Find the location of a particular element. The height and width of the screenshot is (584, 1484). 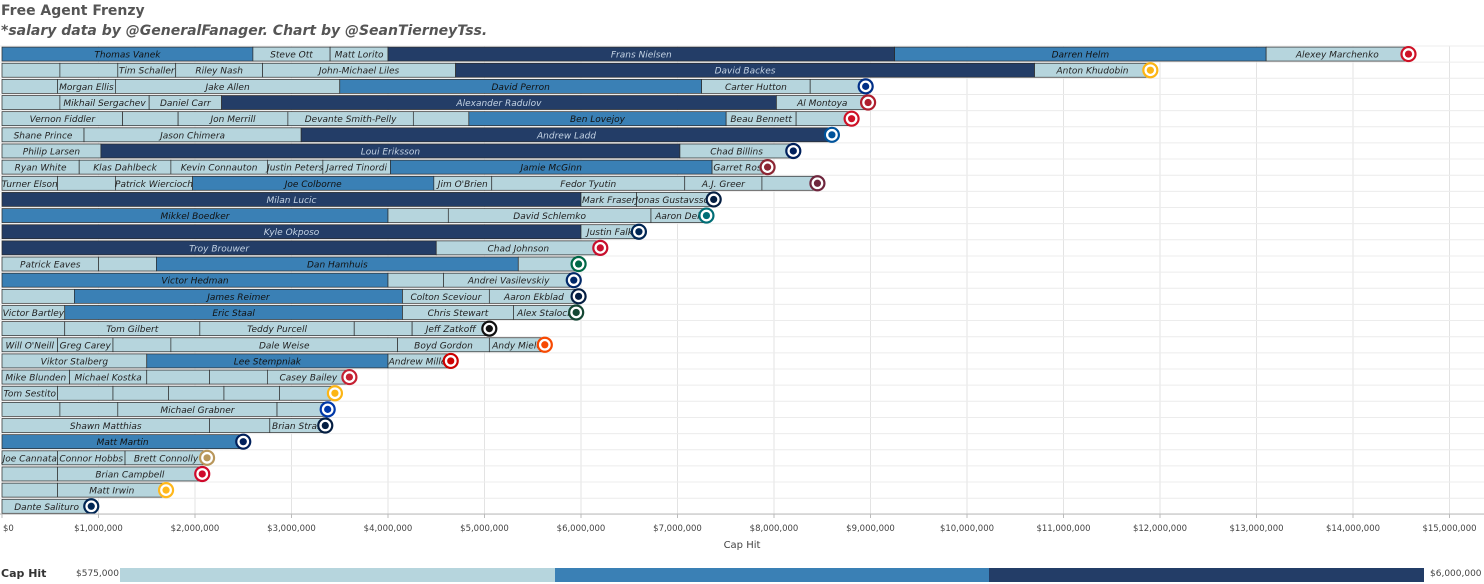

player-label: Patrick Eaves is located at coordinates (50, 266).